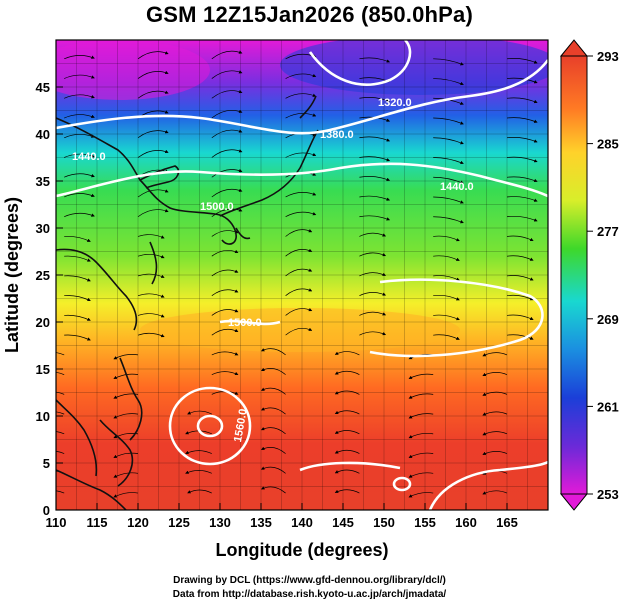 The height and width of the screenshot is (605, 619). Describe the element at coordinates (56, 522) in the screenshot. I see `x-tick-label: 110` at that location.